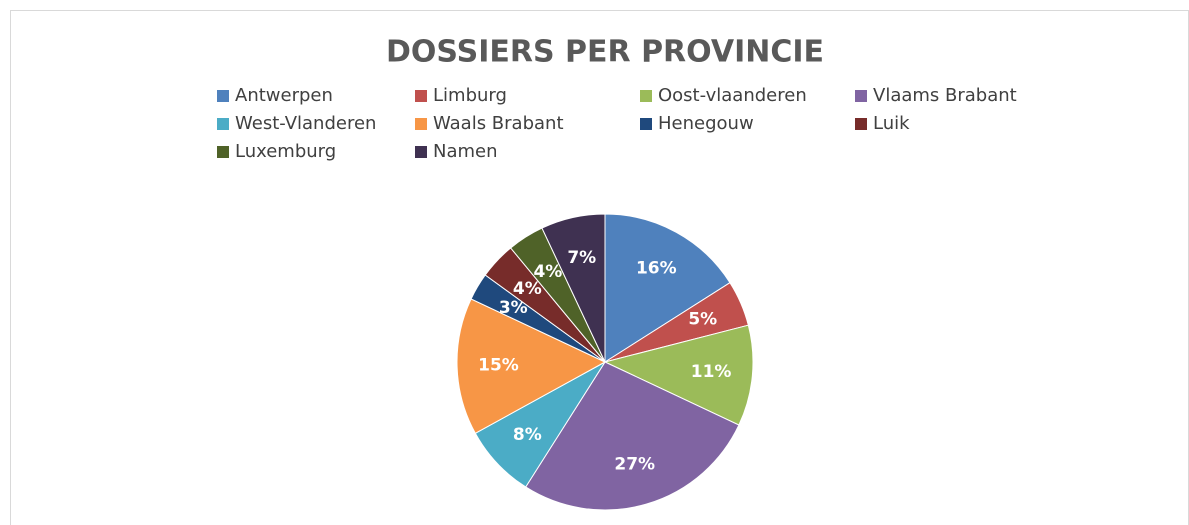  I want to click on data-label: 11%, so click(711, 372).